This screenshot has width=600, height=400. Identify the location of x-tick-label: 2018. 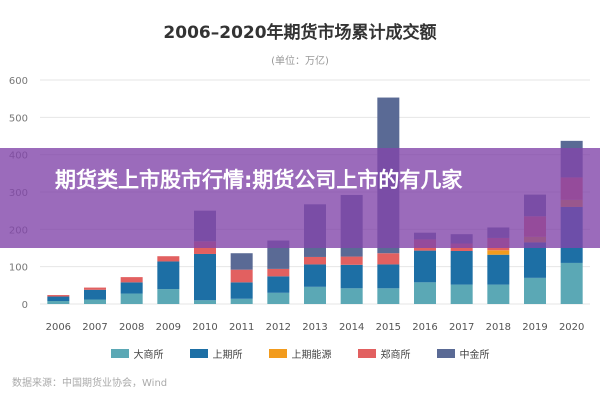
(498, 327).